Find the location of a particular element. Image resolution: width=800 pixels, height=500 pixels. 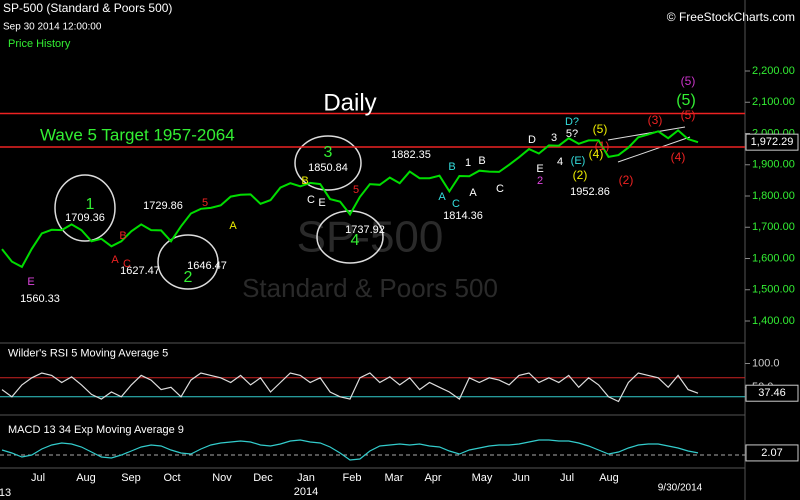

x-tick-label: Dec is located at coordinates (263, 478).